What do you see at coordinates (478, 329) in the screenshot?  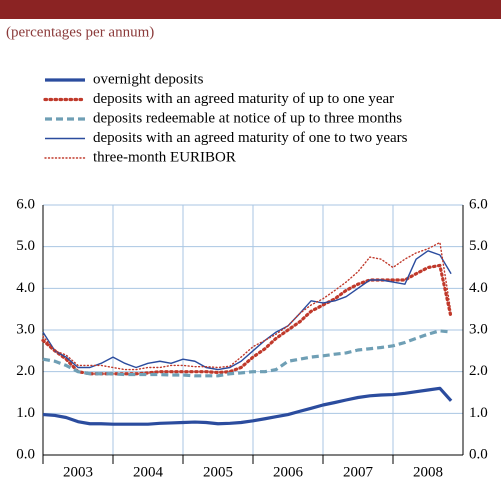 I see `y2-tick-label: 3.0` at bounding box center [478, 329].